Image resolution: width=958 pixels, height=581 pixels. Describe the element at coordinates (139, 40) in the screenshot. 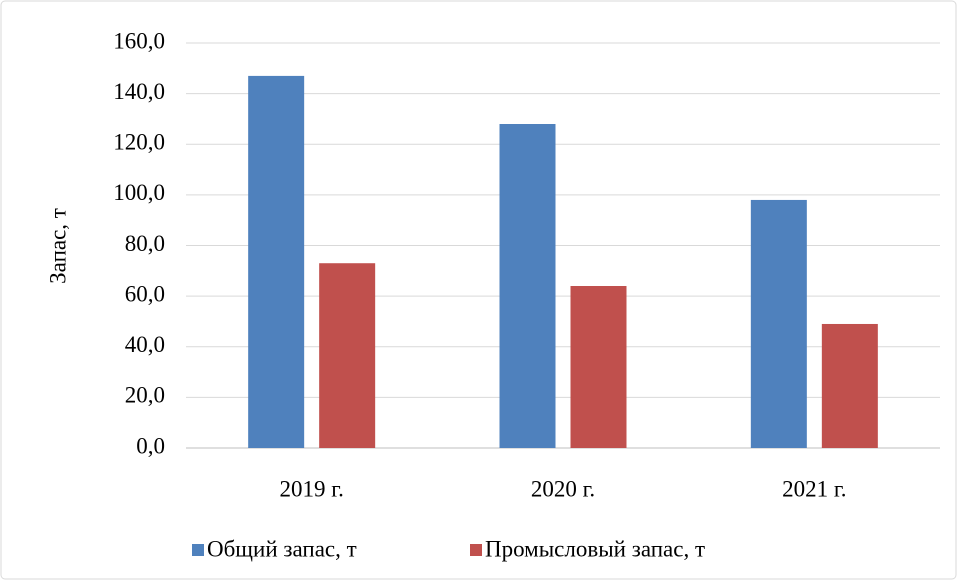

I see `y-tick-label: 160,0` at that location.